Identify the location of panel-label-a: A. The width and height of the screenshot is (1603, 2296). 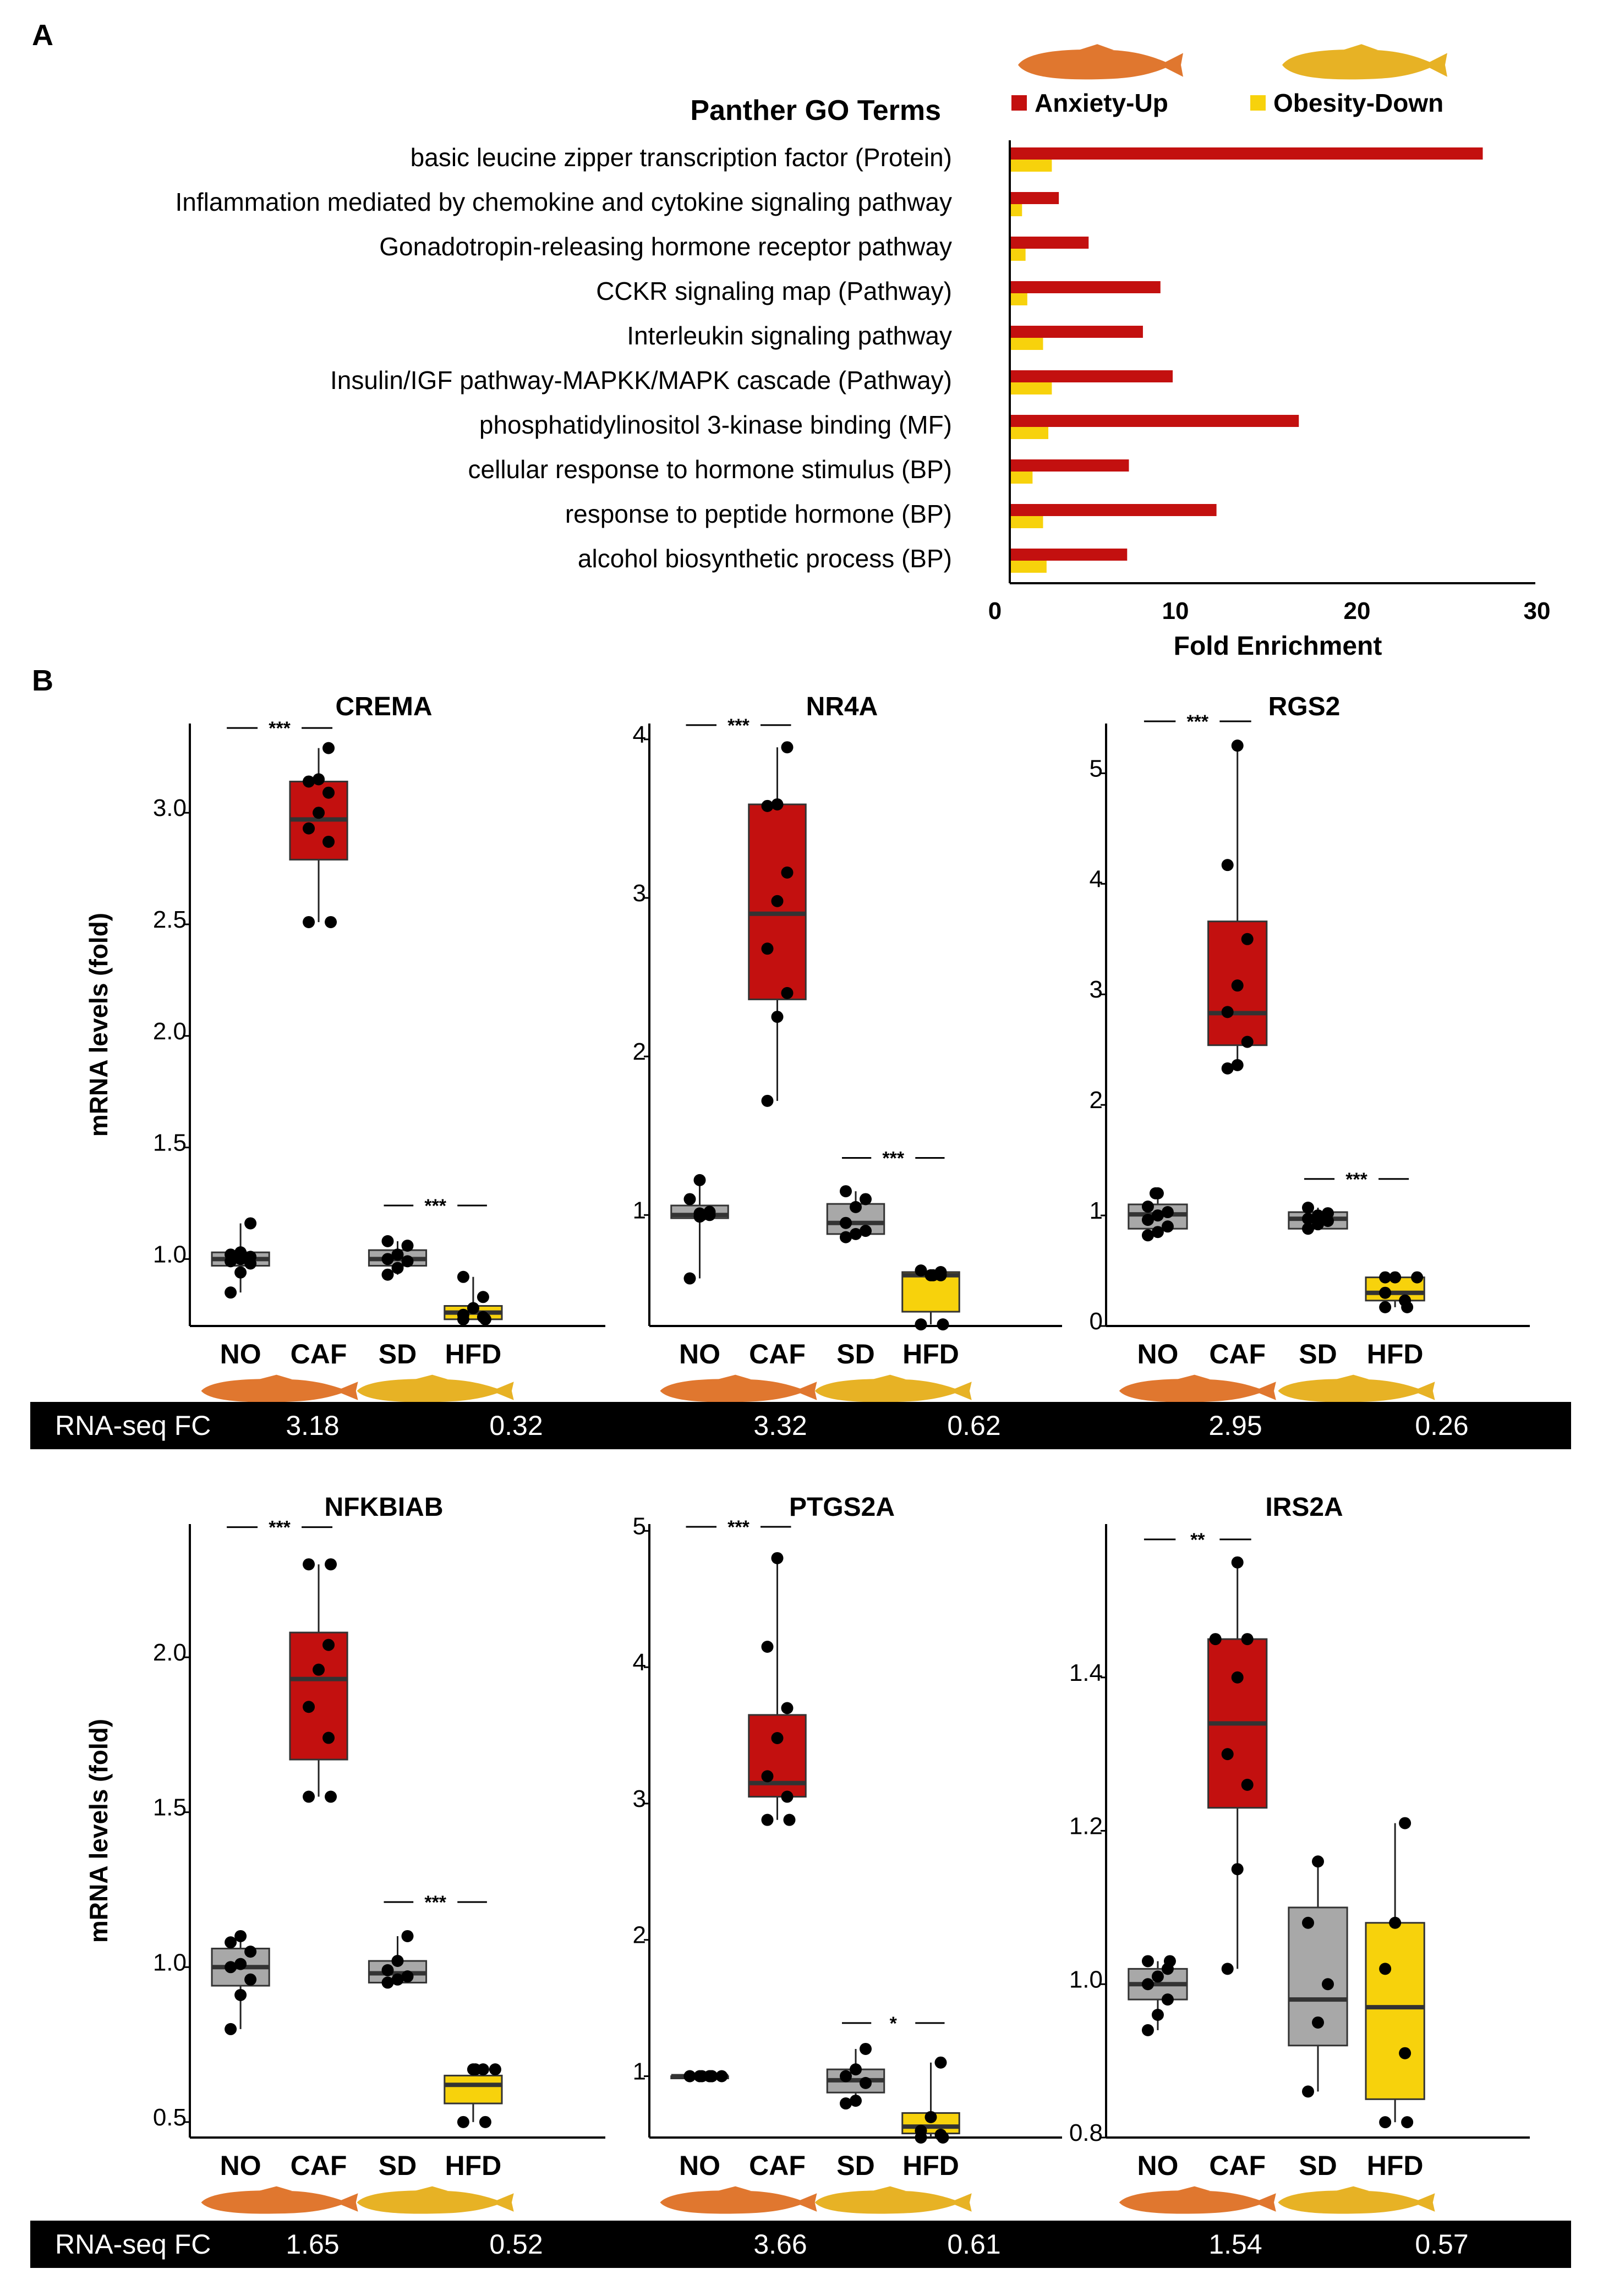
(42, 35).